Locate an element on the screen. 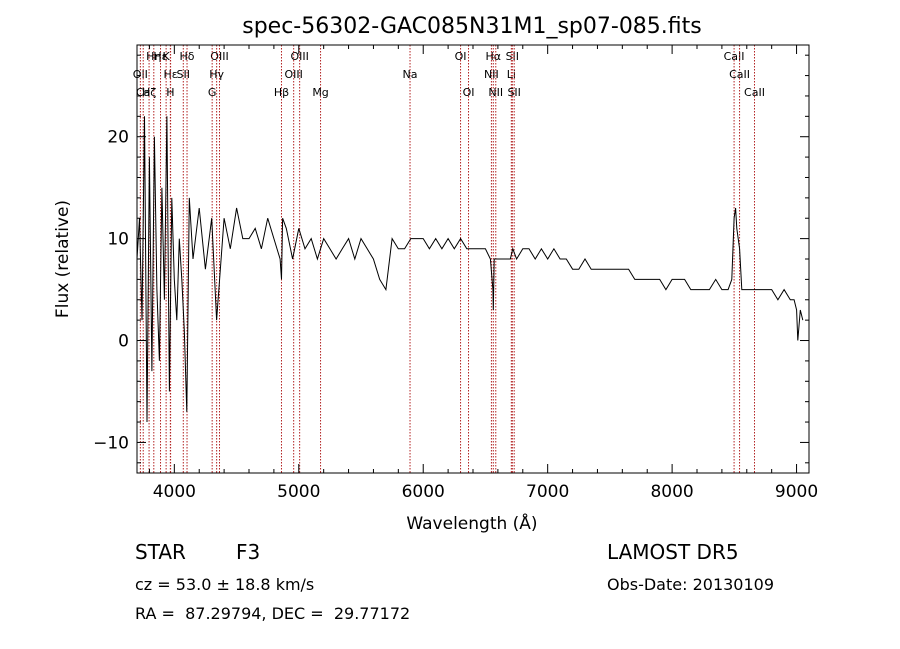  y-axis-label: Flux (relative) is located at coordinates (63, 259).